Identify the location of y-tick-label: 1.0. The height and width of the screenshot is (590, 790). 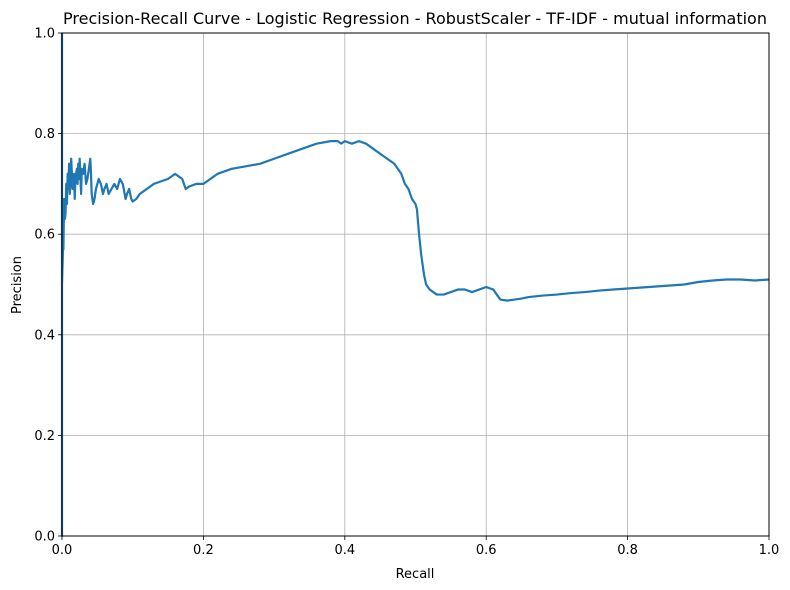
(44, 34).